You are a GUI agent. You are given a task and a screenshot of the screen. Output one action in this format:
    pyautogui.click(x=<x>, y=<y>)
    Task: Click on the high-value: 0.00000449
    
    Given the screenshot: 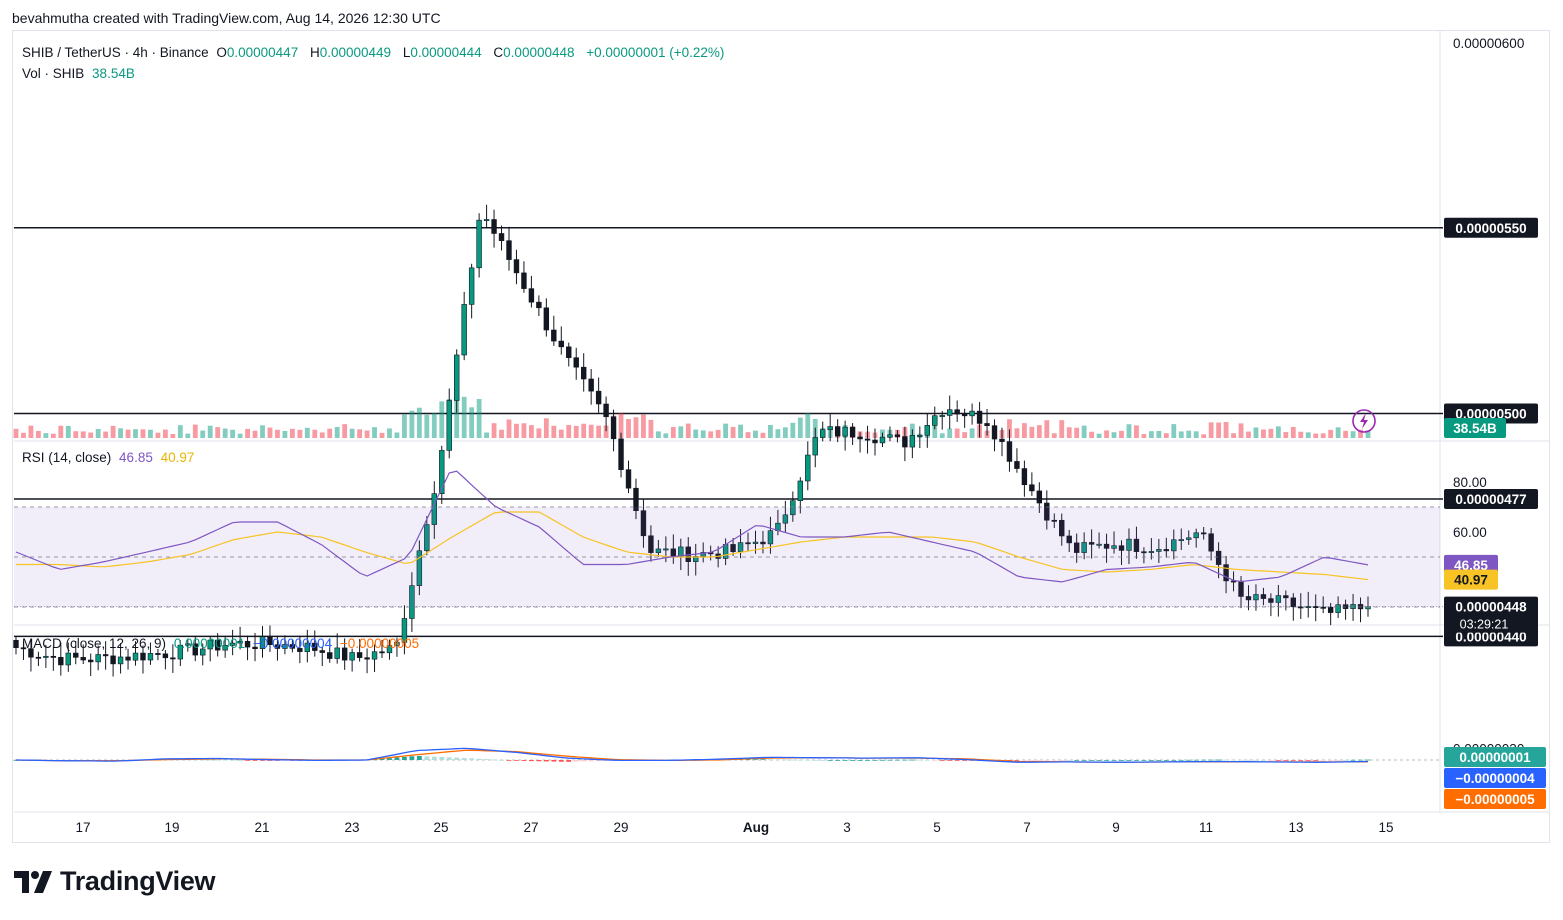 What is the action you would take?
    pyautogui.click(x=355, y=52)
    